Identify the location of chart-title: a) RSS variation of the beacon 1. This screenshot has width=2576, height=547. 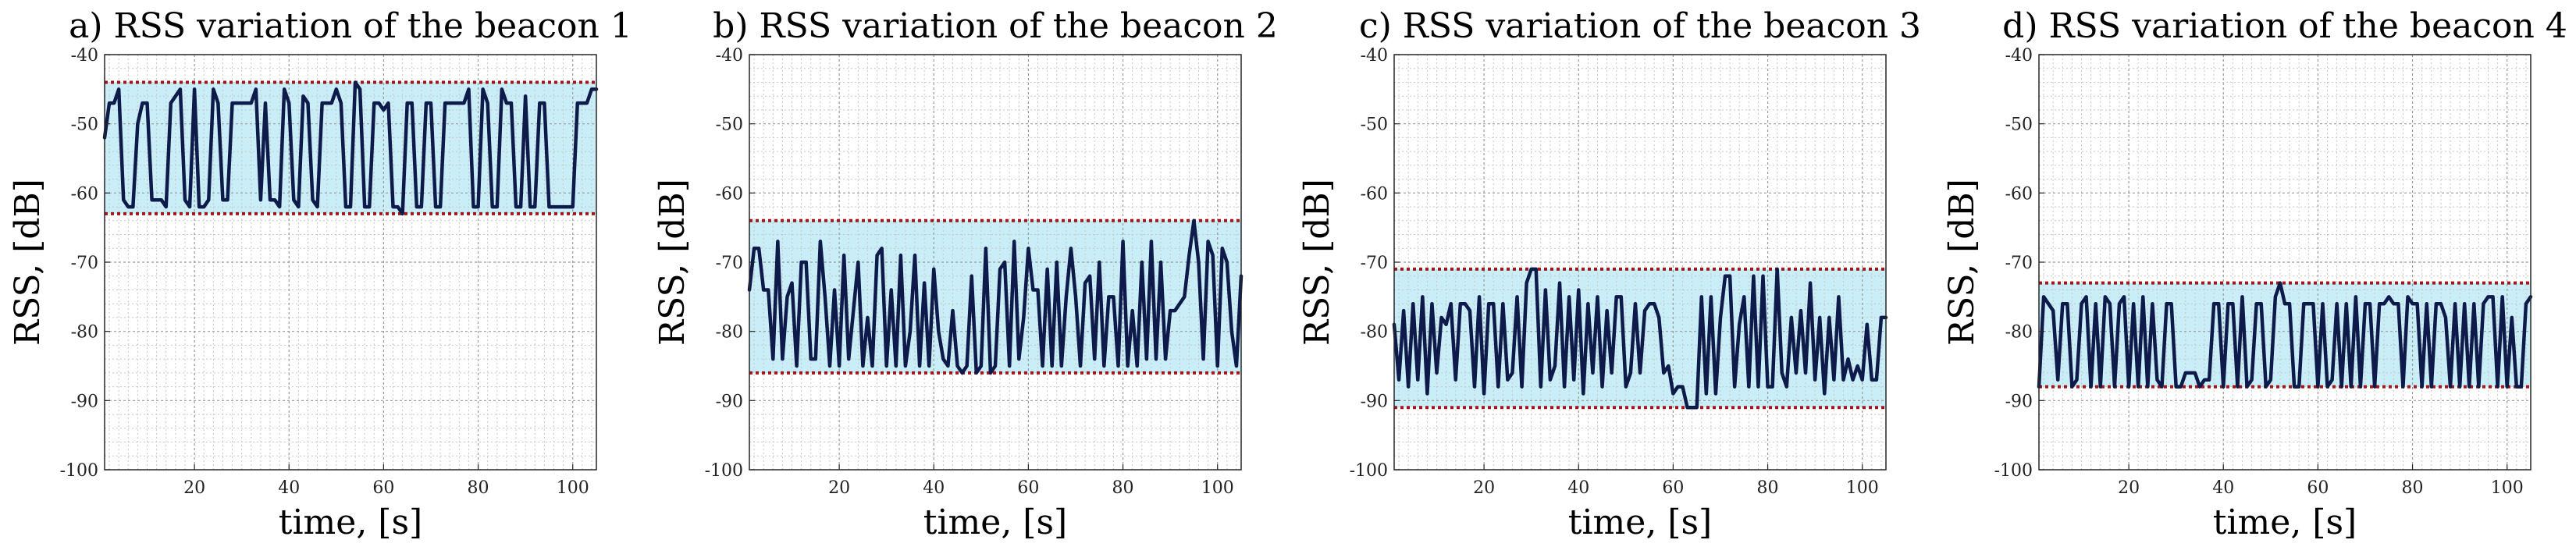
(350, 26).